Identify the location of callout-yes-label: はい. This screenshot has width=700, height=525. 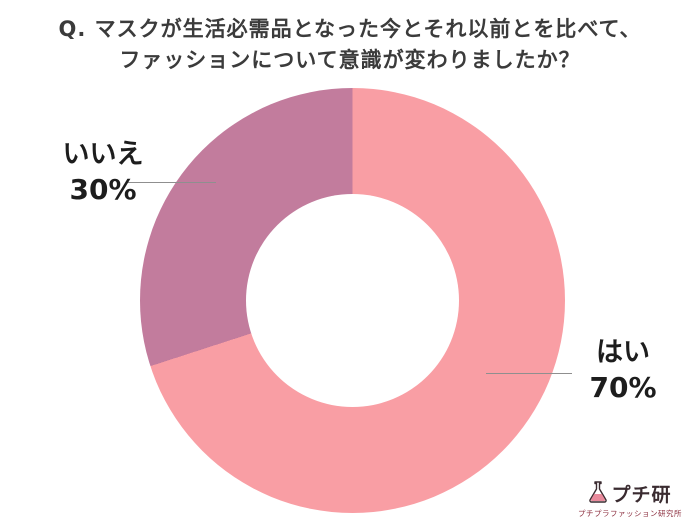
(623, 352).